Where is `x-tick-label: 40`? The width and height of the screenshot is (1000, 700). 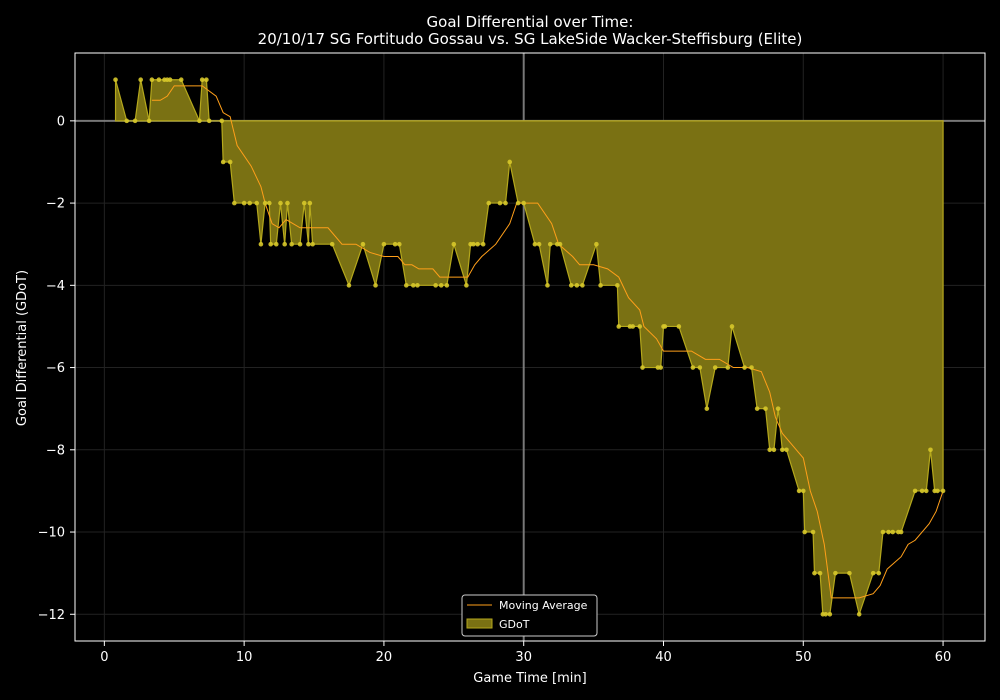
x-tick-label: 40 is located at coordinates (663, 657).